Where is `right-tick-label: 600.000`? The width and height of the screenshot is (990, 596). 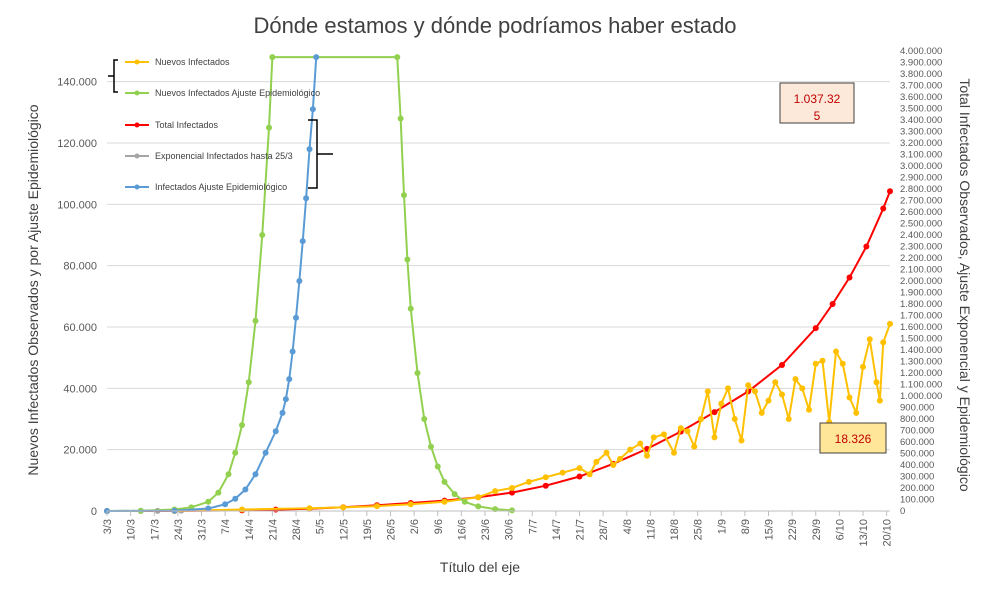 right-tick-label: 600.000 is located at coordinates (917, 442).